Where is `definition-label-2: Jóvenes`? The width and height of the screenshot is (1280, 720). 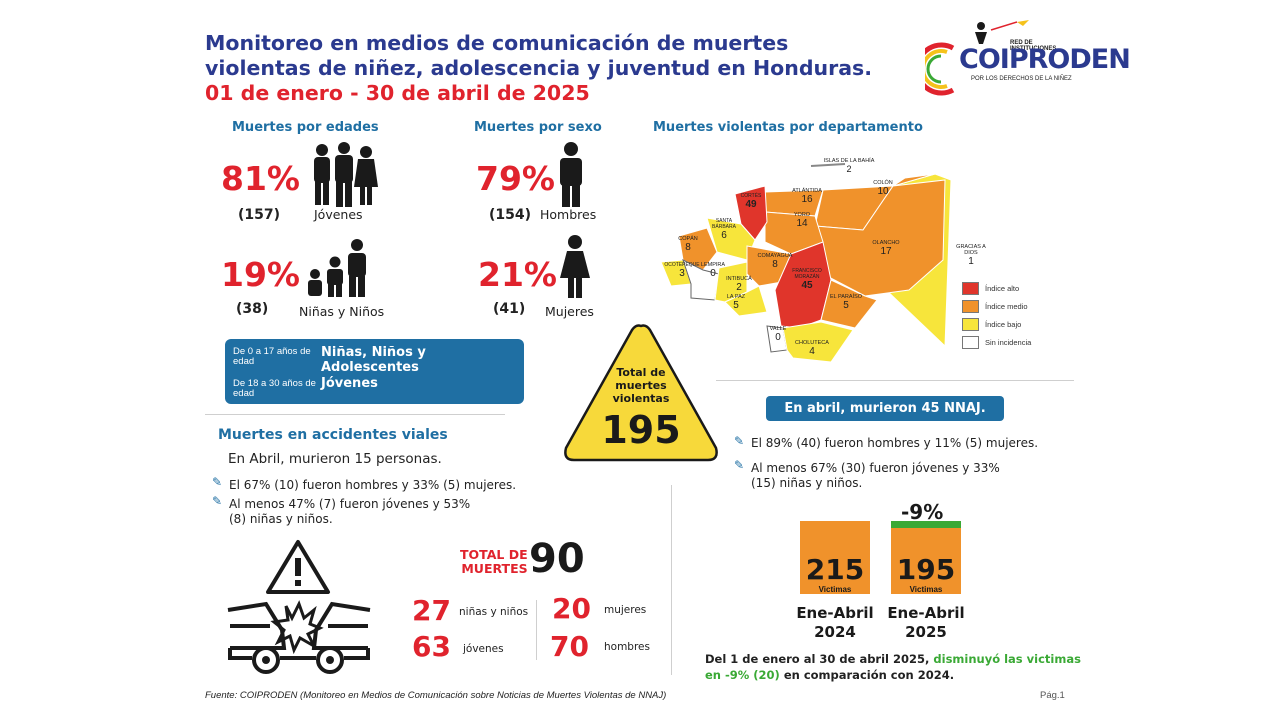 definition-label-2: Jóvenes is located at coordinates (349, 383).